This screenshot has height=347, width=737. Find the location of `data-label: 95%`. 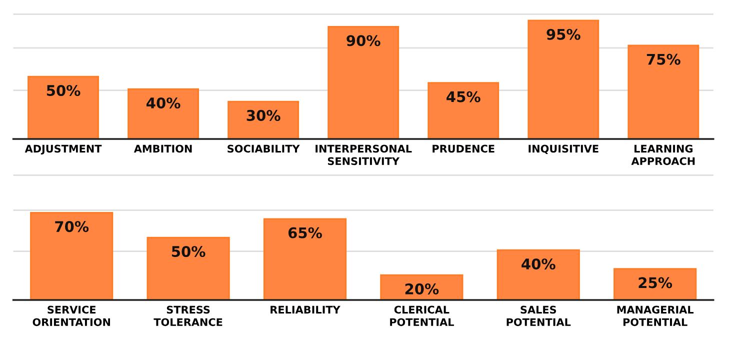

data-label: 95% is located at coordinates (563, 34).